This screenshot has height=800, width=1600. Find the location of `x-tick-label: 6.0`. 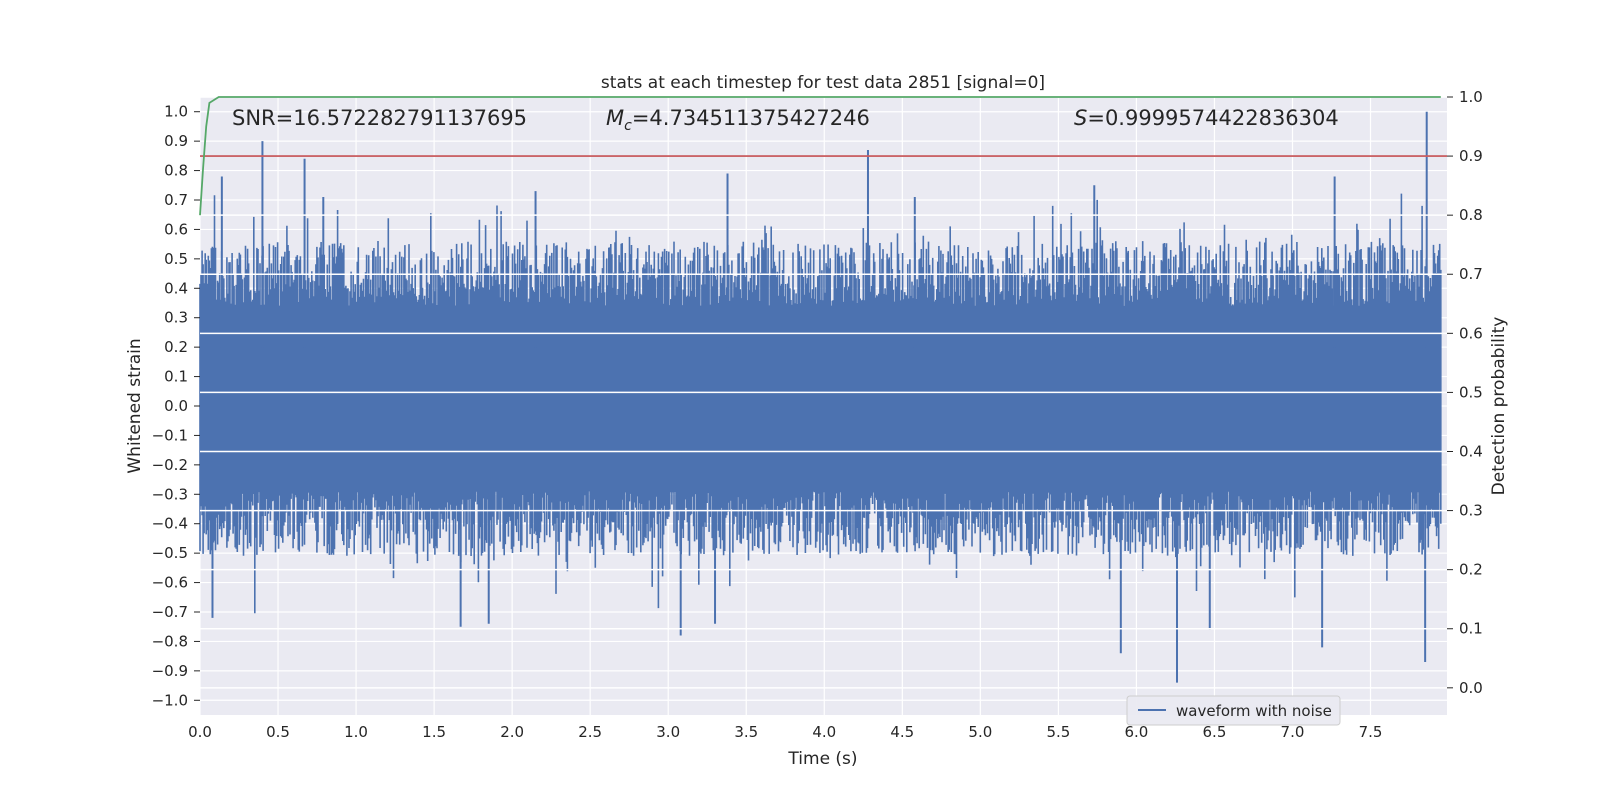

x-tick-label: 6.0 is located at coordinates (1136, 732).